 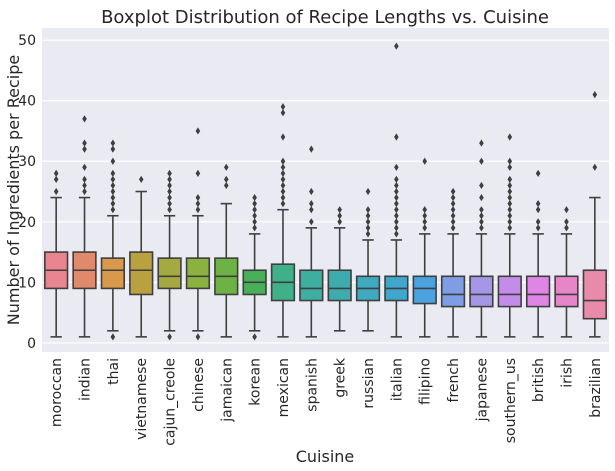 What do you see at coordinates (171, 402) in the screenshot?
I see `x-tick-label: cajun_creole` at bounding box center [171, 402].